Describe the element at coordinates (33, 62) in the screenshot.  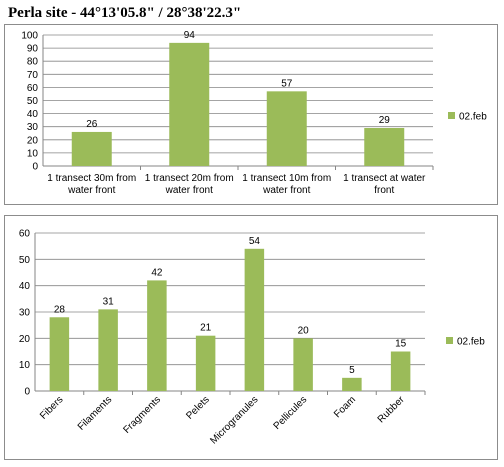
I see `y-tick-label: 80` at that location.